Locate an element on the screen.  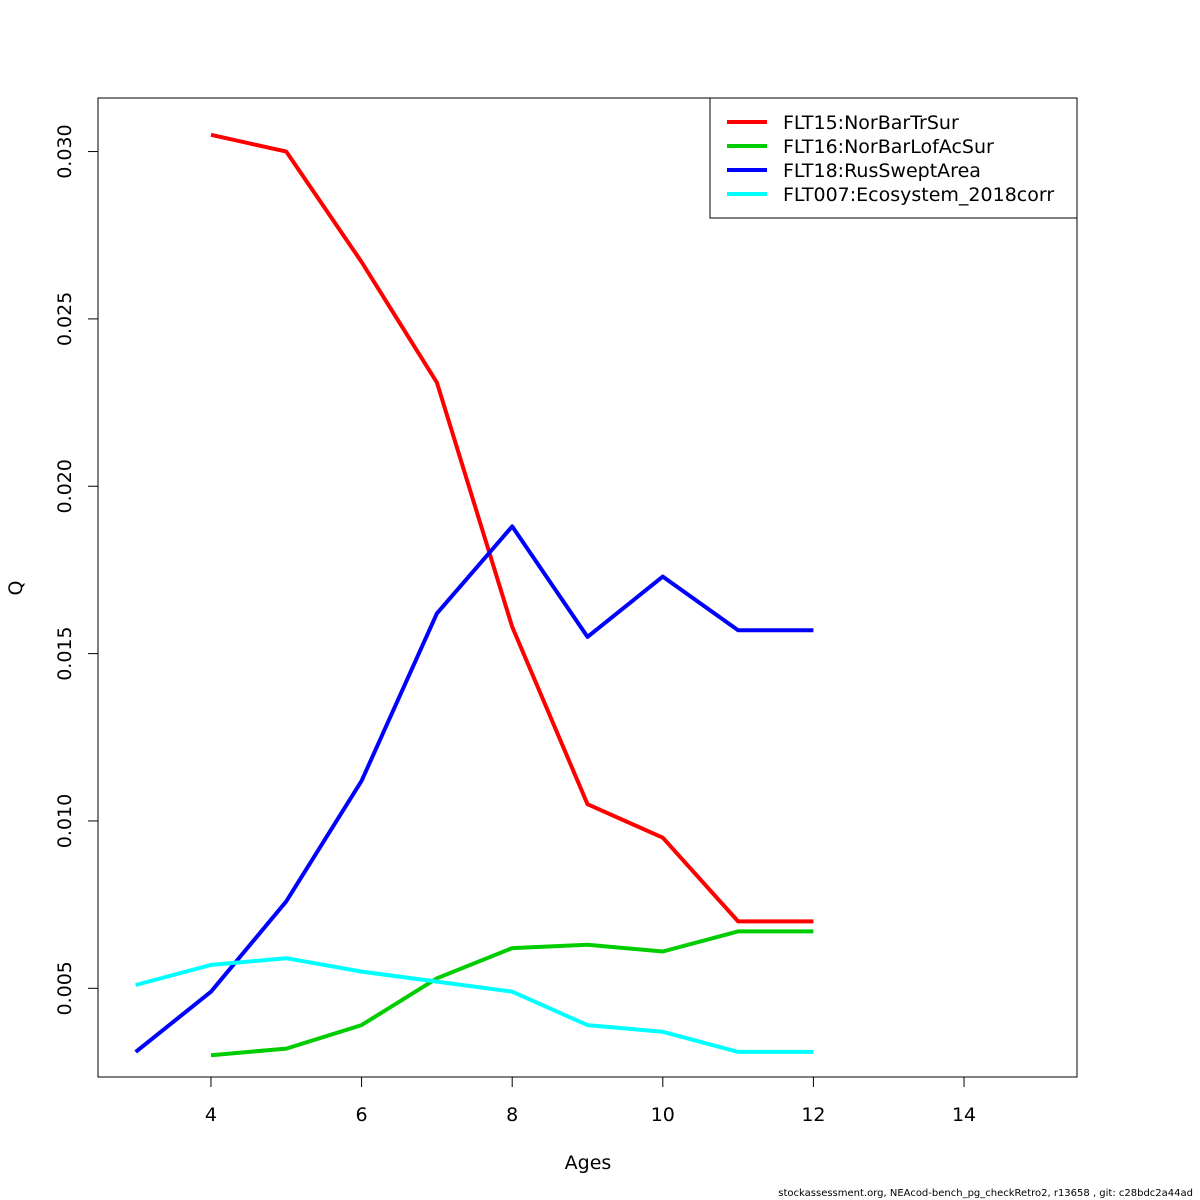
y-tick-label: 0.005 is located at coordinates (65, 988).